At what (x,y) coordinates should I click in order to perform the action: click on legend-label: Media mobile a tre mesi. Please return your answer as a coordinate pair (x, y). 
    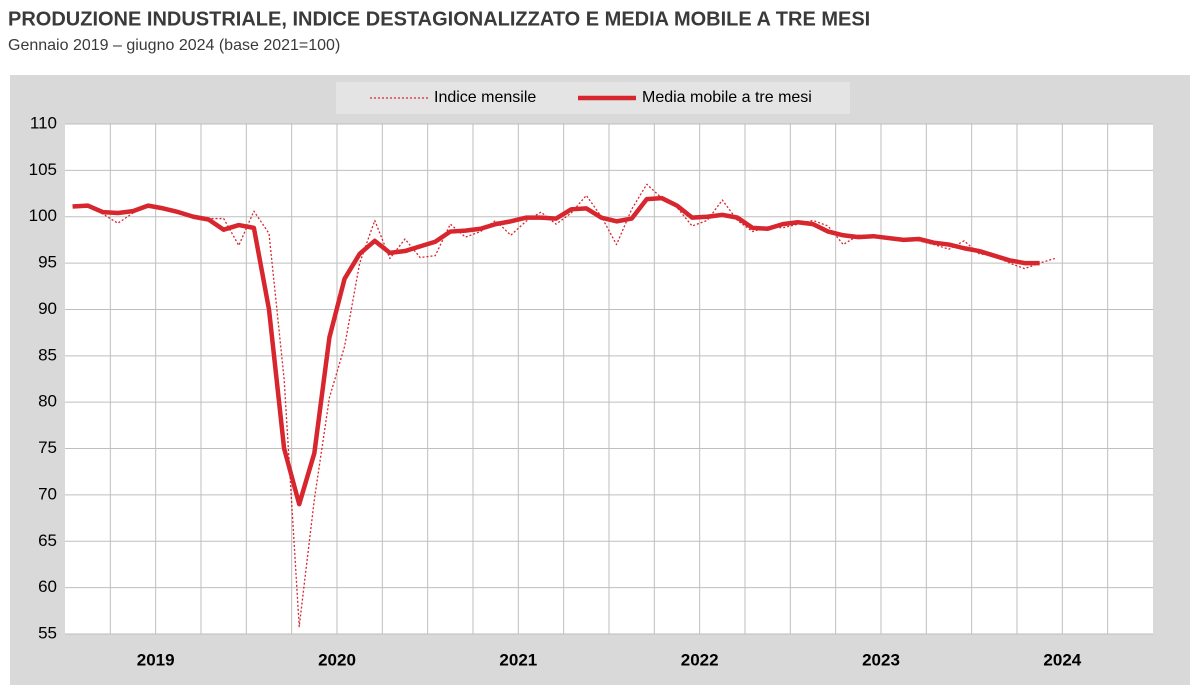
    Looking at the image, I should click on (727, 97).